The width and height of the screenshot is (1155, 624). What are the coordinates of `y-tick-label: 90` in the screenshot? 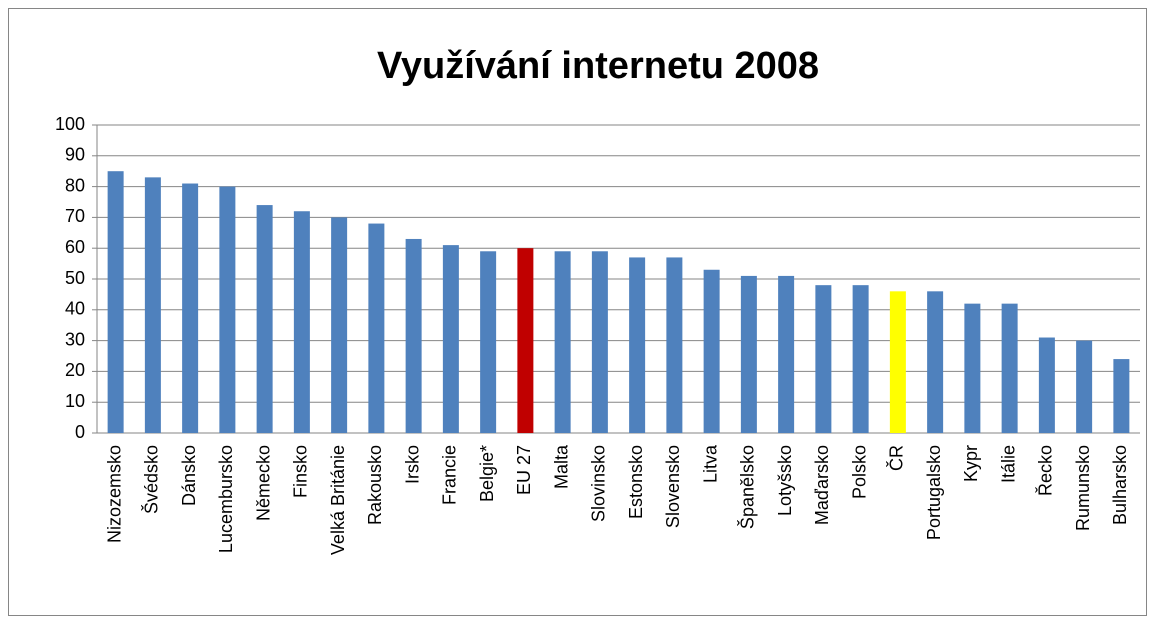 It's located at (75, 155).